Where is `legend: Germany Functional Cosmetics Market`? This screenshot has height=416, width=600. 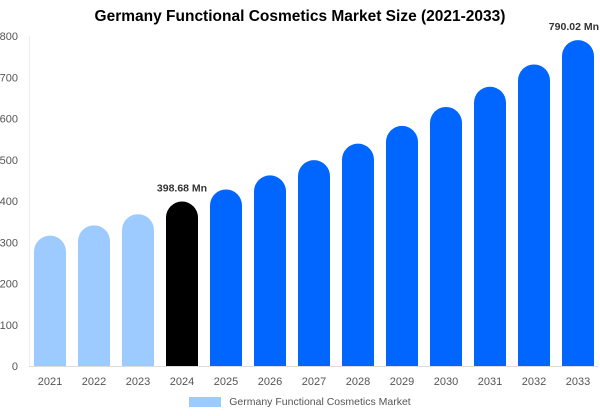 legend: Germany Functional Cosmetics Market is located at coordinates (300, 402).